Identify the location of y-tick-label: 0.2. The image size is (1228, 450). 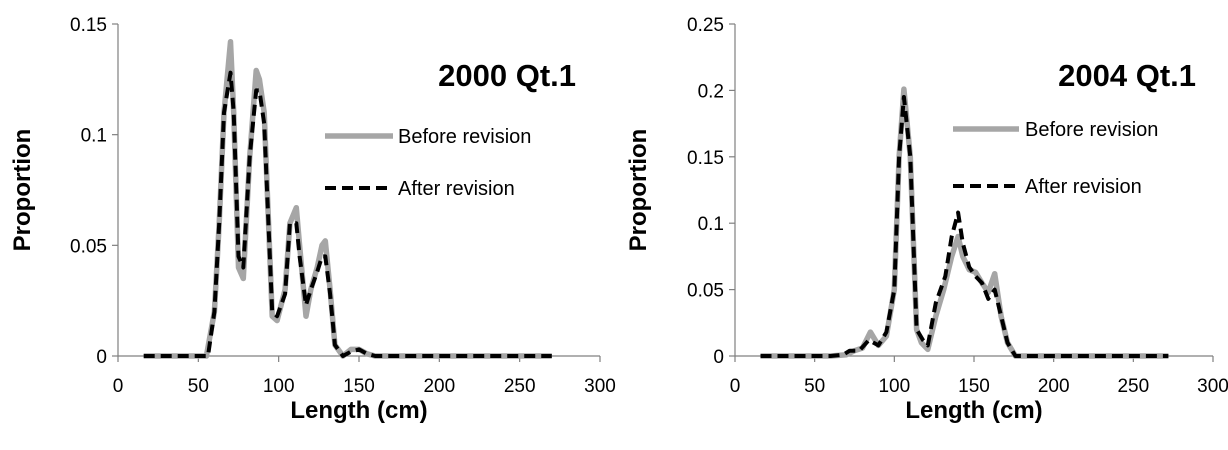
(711, 91).